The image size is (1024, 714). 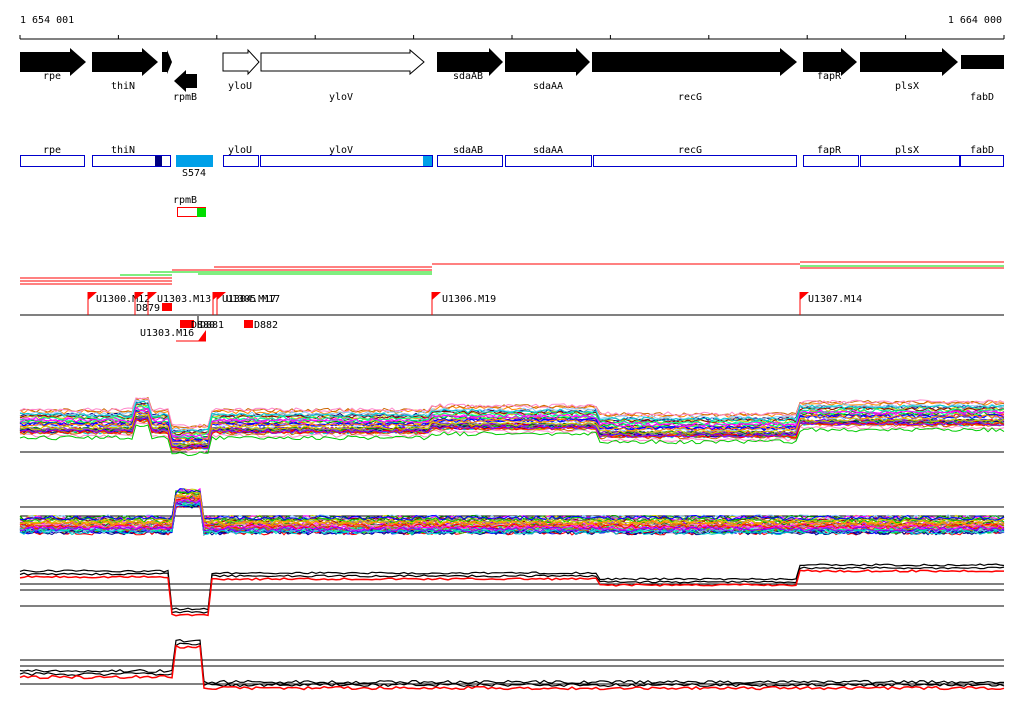 I want to click on feature-box-thiN: thiN, so click(x=131, y=156).